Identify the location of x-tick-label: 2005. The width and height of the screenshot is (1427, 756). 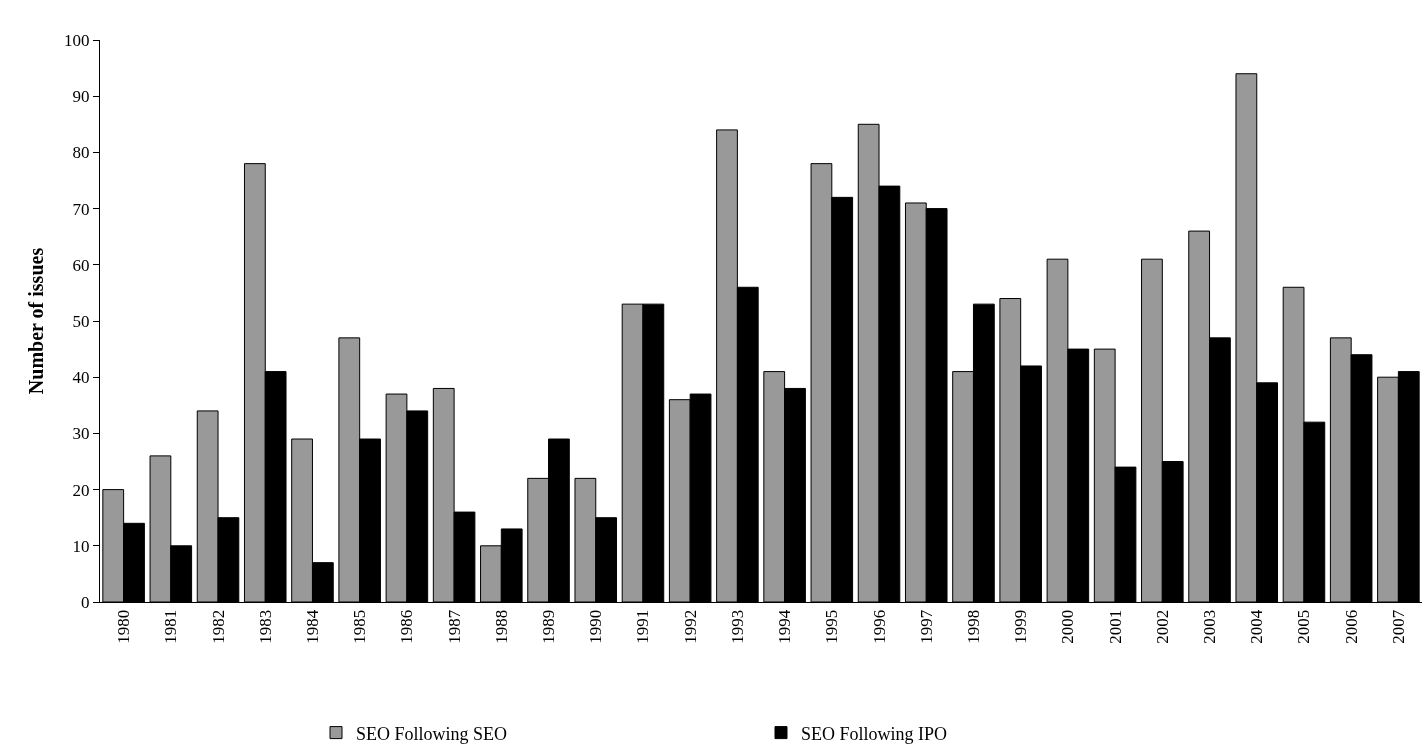
(1304, 626).